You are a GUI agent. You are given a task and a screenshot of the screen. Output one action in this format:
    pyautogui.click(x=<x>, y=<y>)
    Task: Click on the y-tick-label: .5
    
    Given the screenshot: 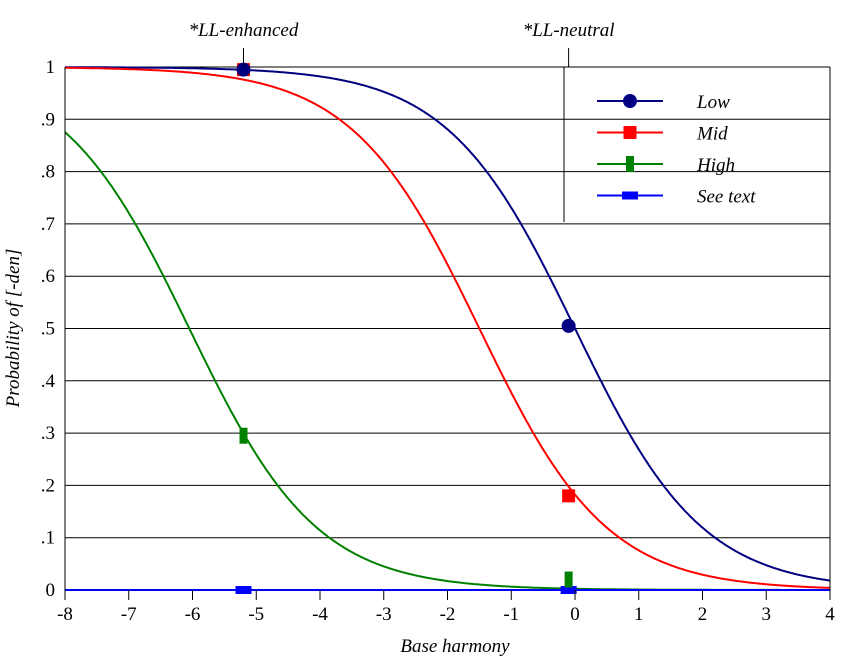 What is the action you would take?
    pyautogui.click(x=48, y=329)
    